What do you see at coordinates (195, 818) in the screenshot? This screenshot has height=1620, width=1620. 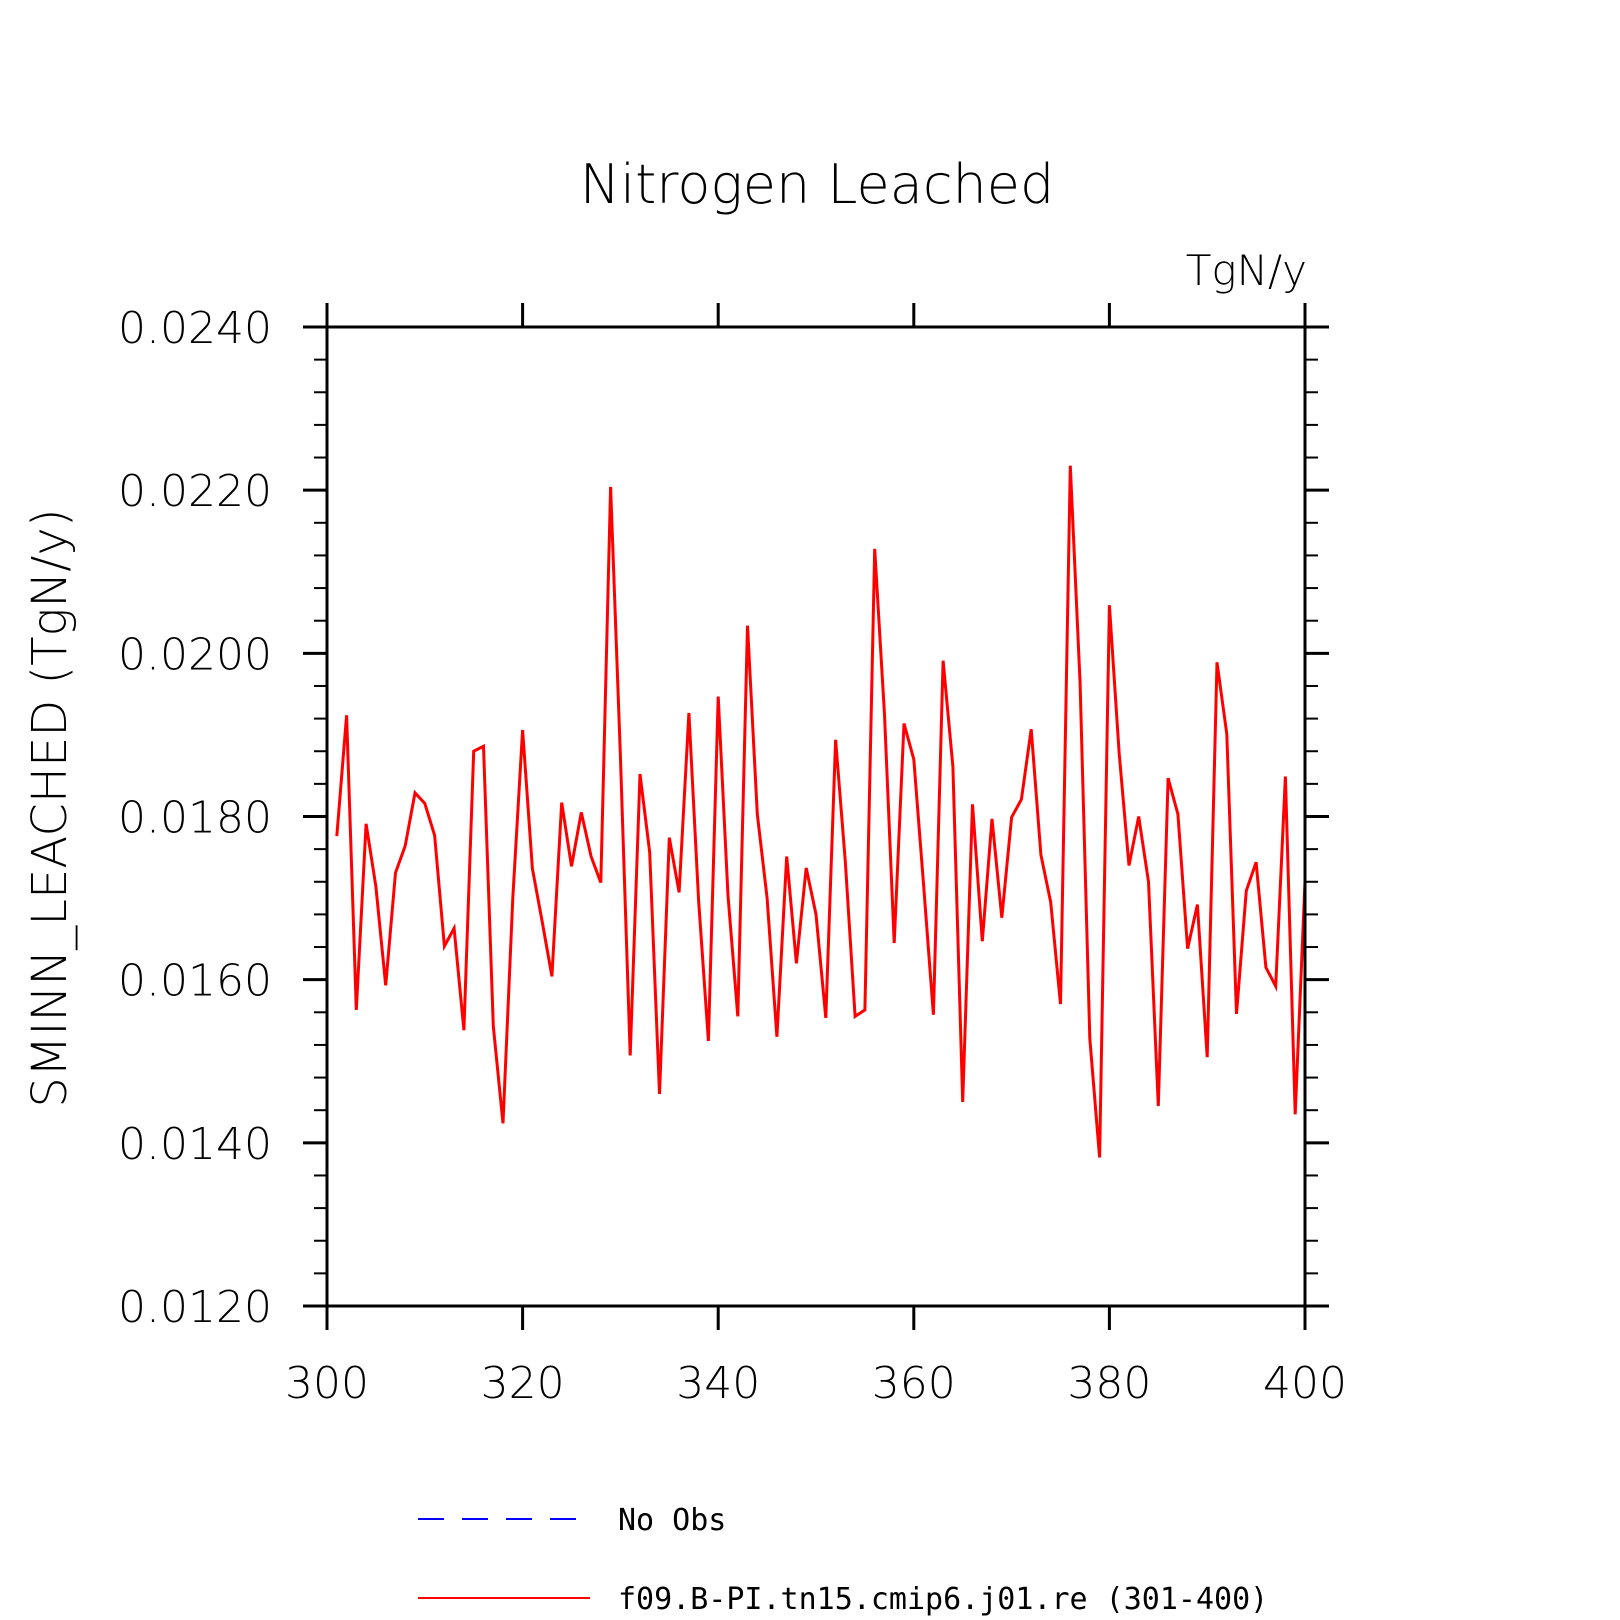 I see `y-tick-label: 0.0180` at bounding box center [195, 818].